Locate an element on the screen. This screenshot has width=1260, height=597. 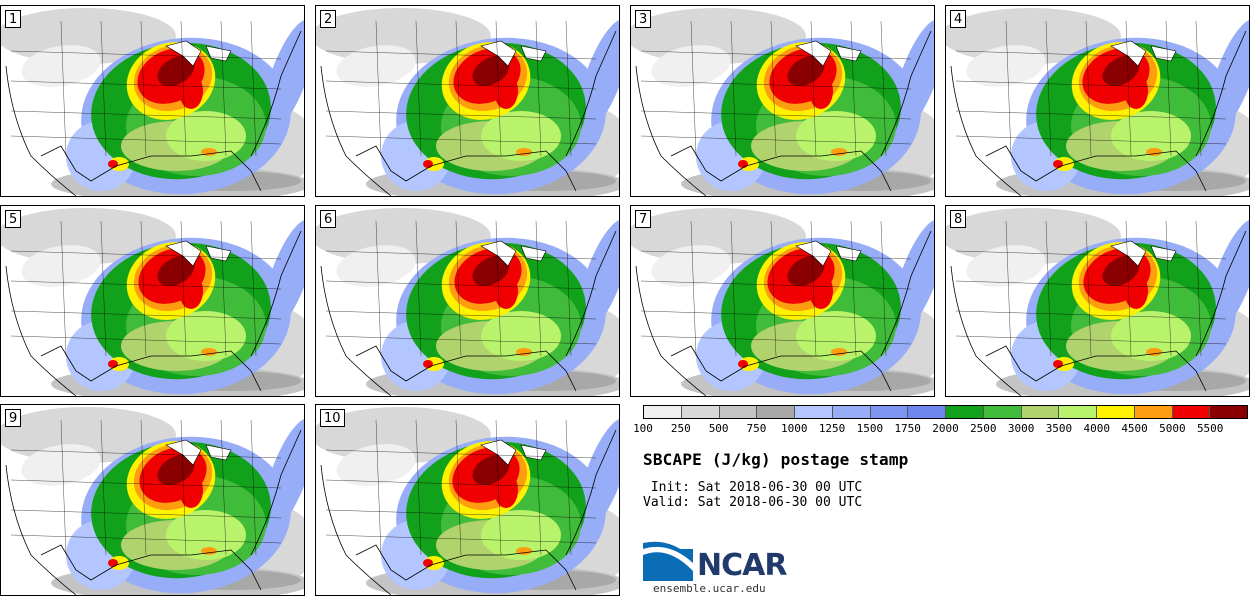
member-number-label: 2 is located at coordinates (328, 19).